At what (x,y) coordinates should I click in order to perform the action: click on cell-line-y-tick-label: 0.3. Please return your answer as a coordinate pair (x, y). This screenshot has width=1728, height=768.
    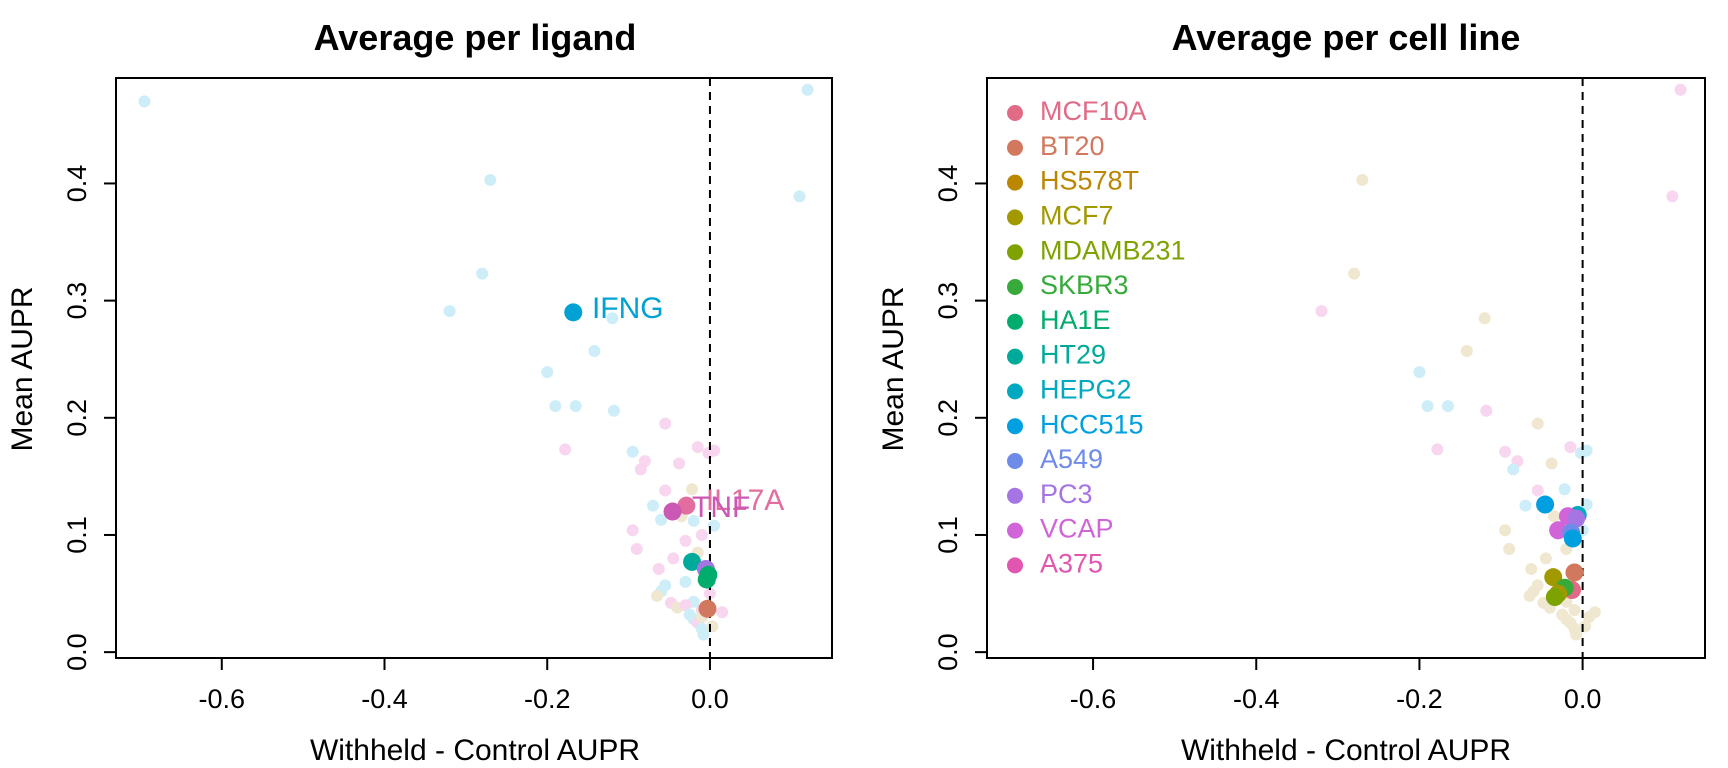
    Looking at the image, I should click on (948, 301).